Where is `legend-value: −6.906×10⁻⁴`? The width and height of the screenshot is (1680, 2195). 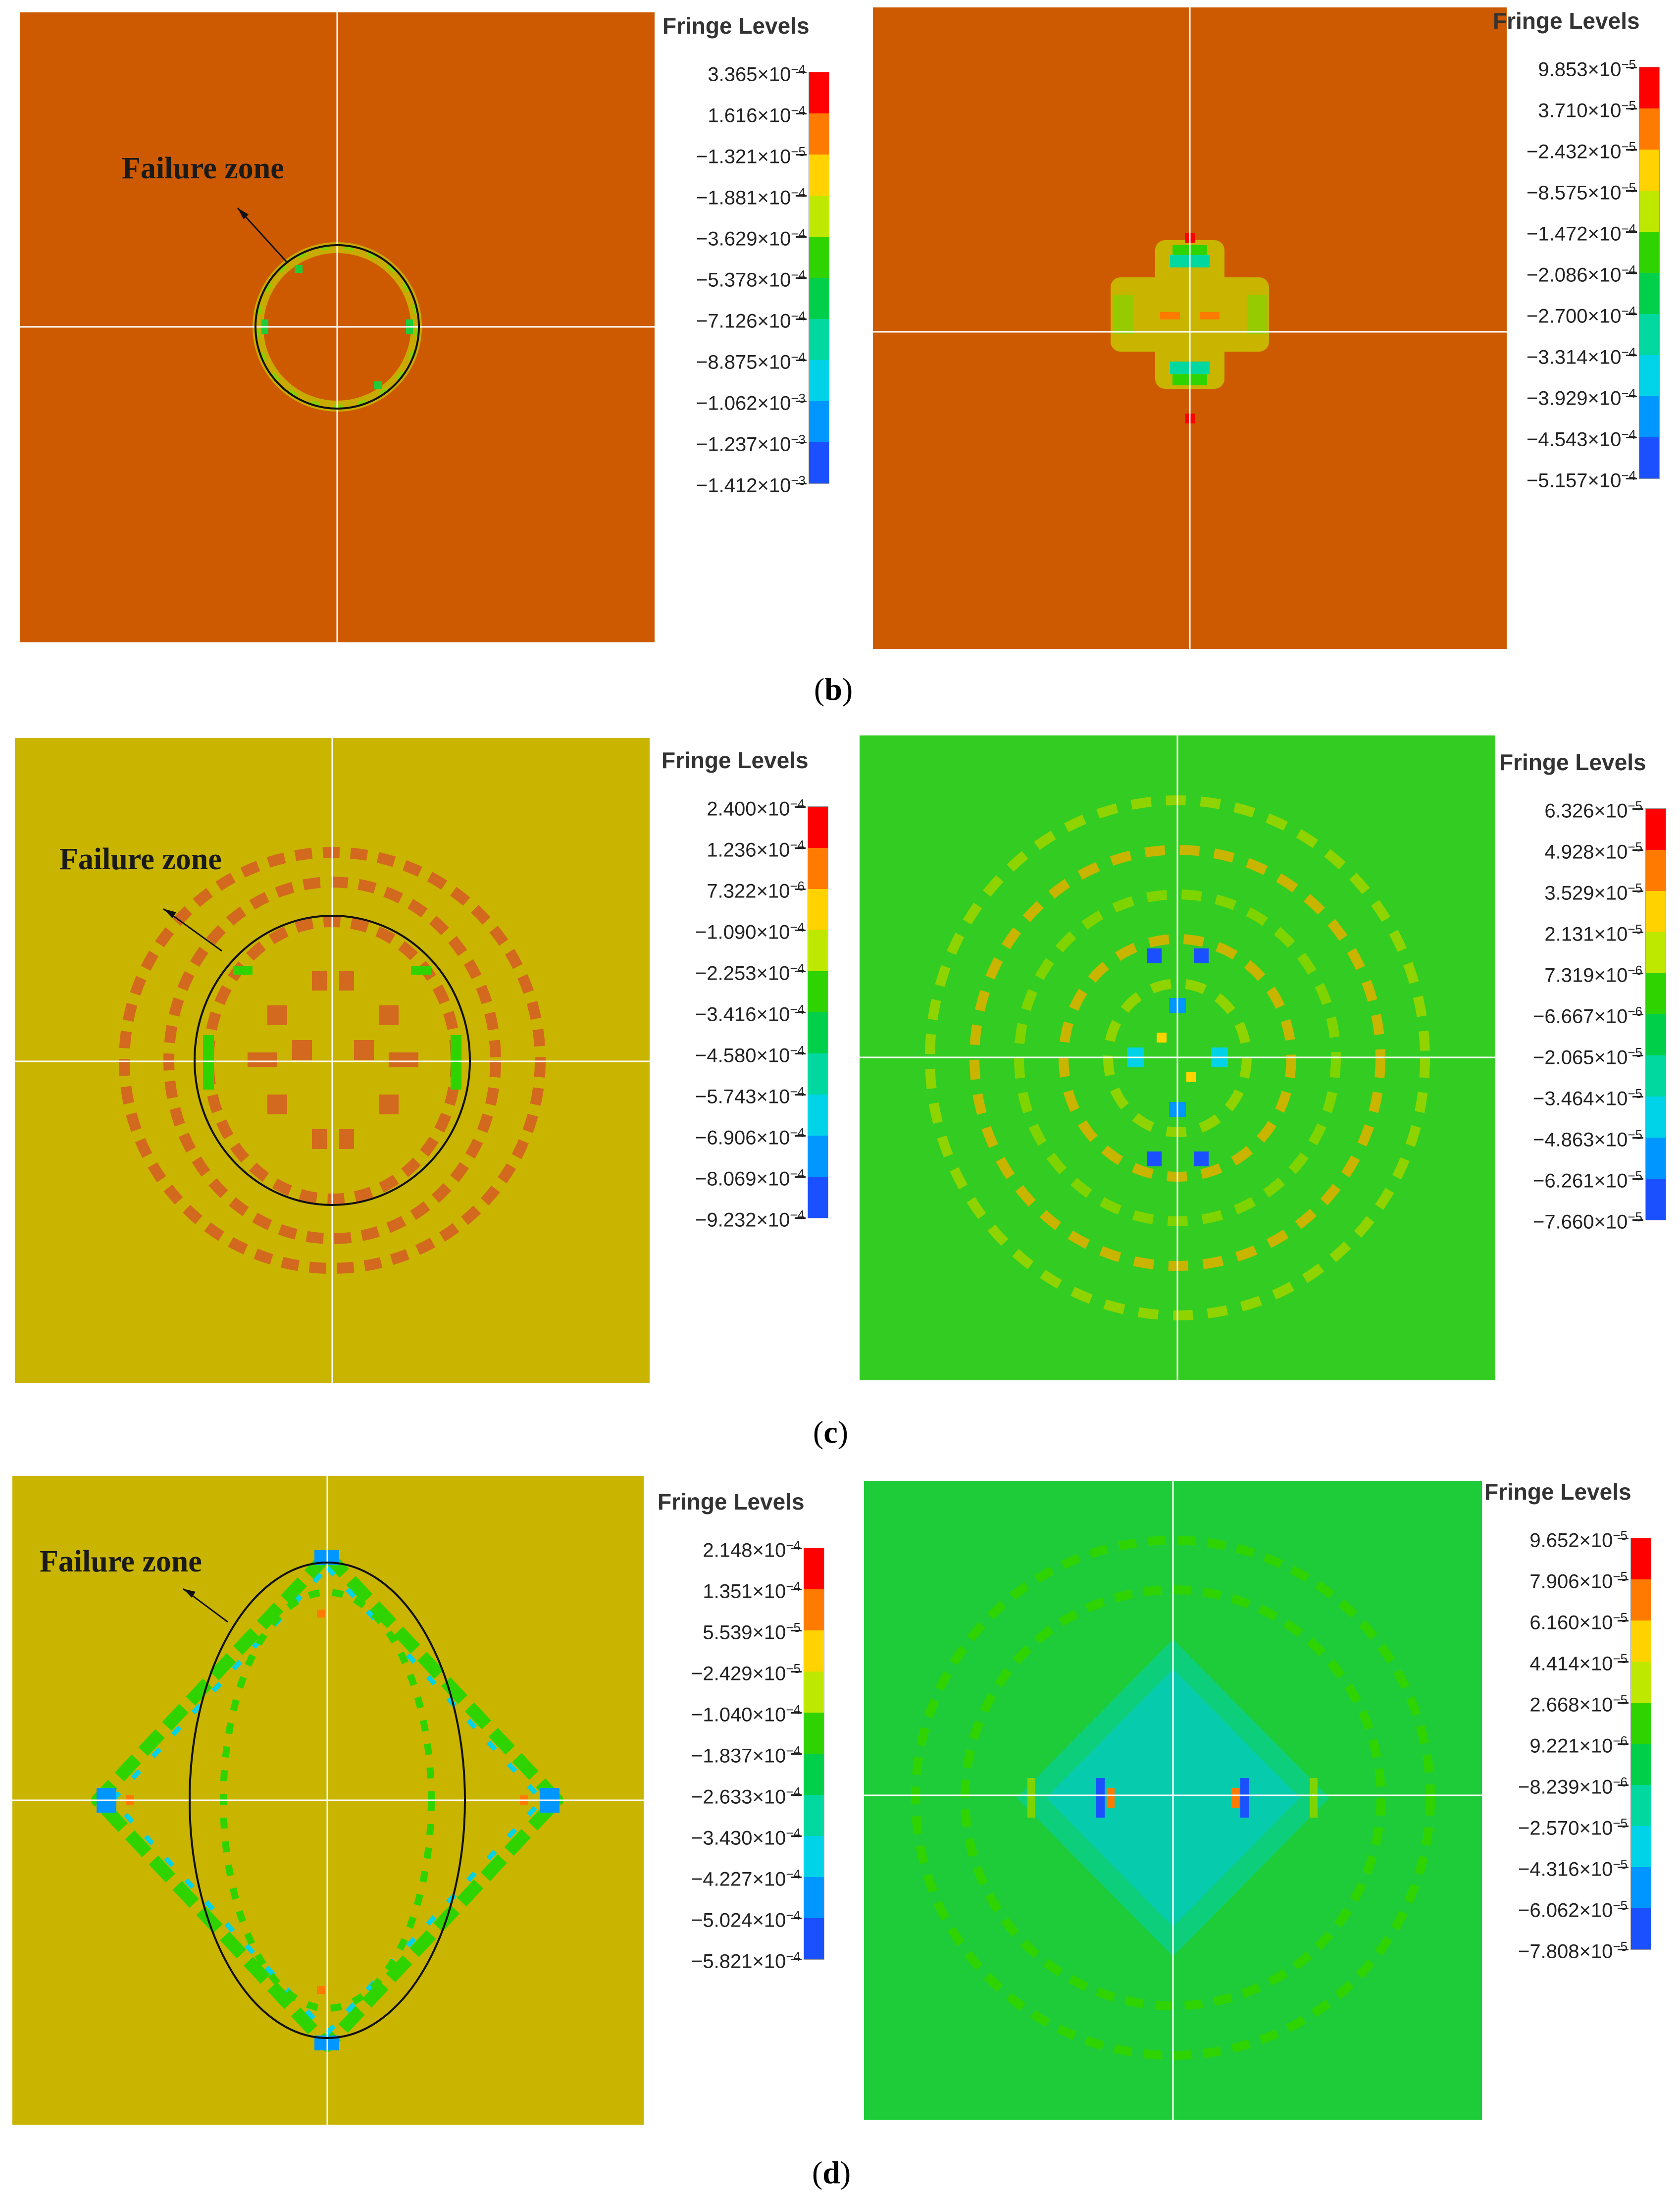 legend-value: −6.906×10⁻⁴ is located at coordinates (750, 1137).